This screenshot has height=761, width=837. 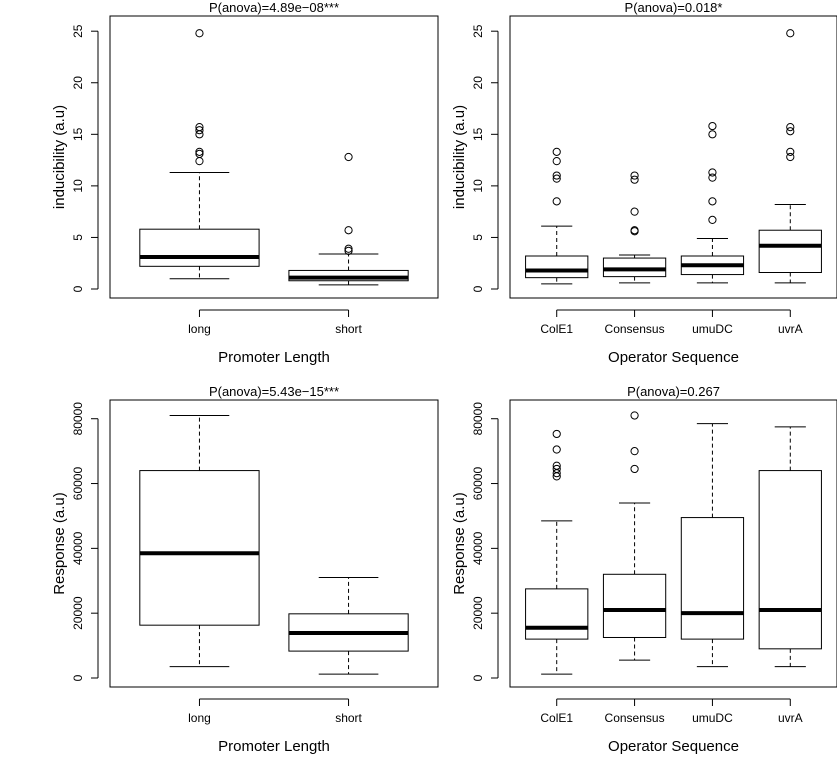 I want to click on chart-title: P(anova)=4.89e−08***, so click(x=274, y=7).